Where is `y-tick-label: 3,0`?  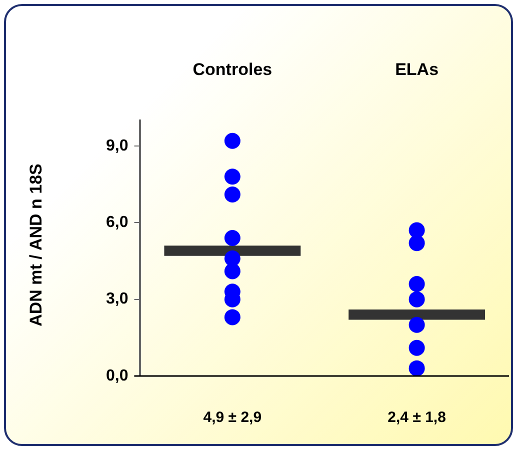 y-tick-label: 3,0 is located at coordinates (117, 299).